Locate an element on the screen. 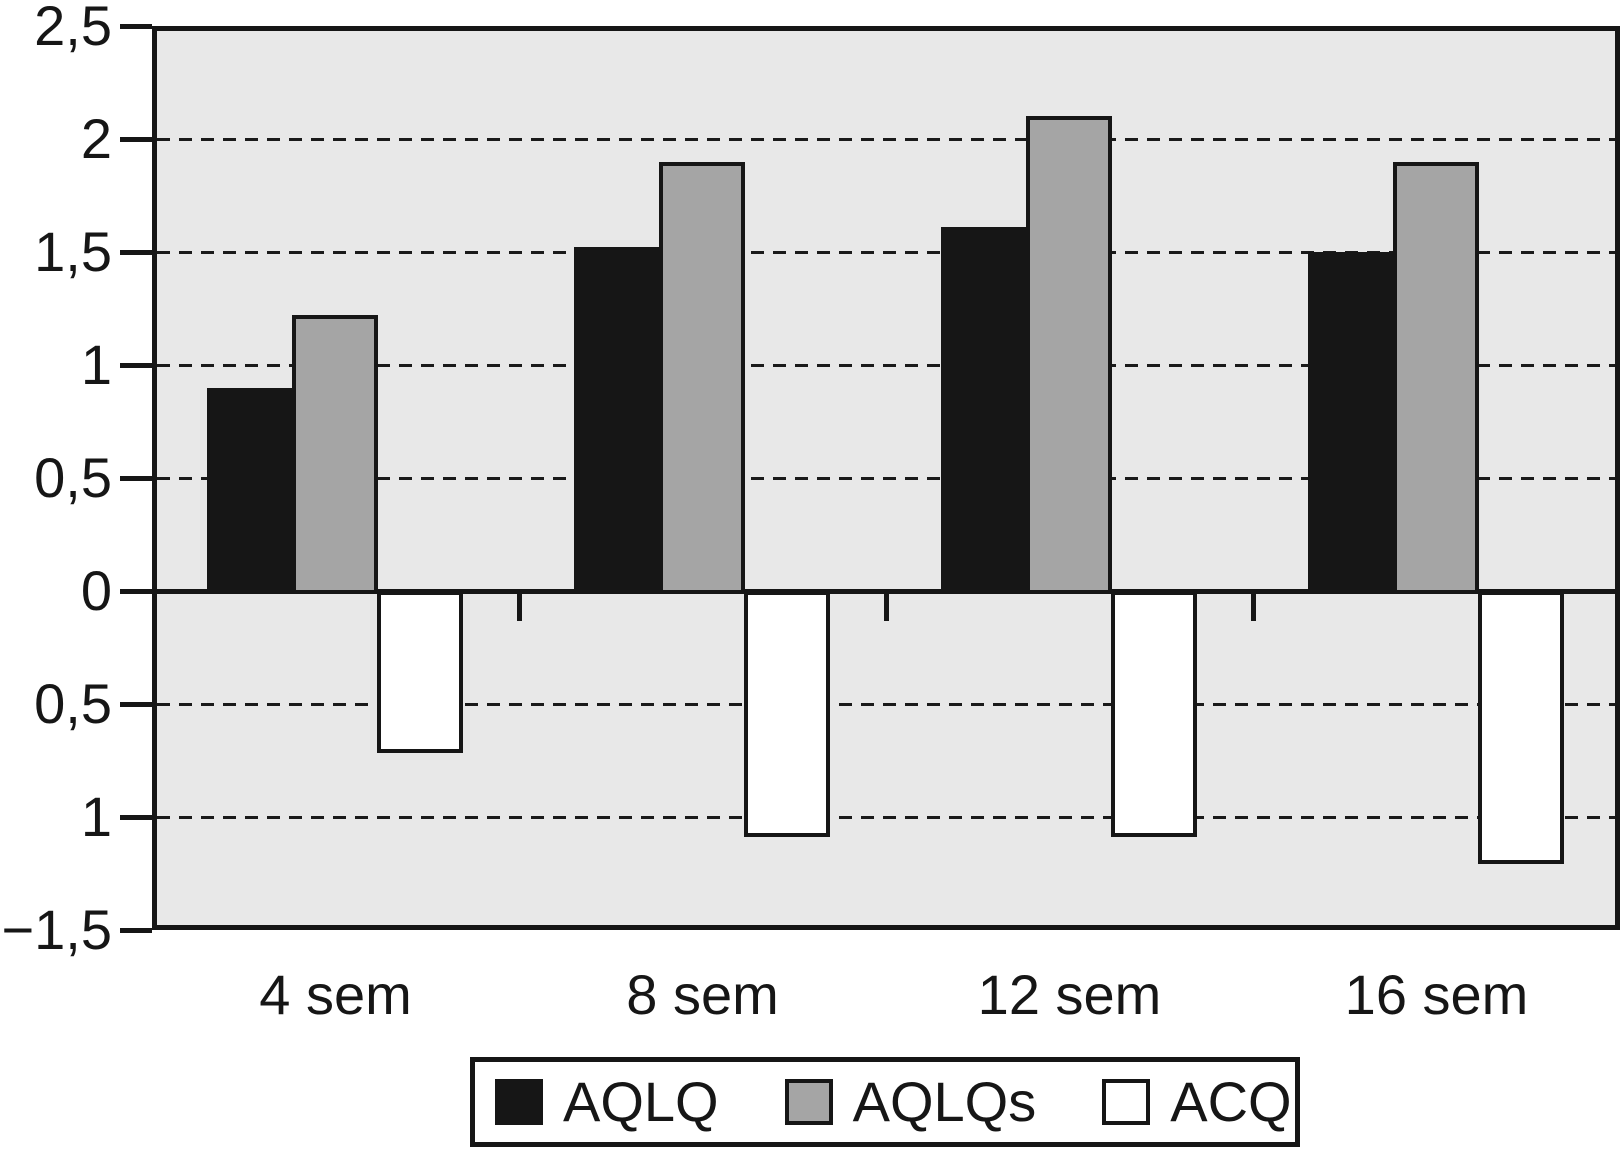 The width and height of the screenshot is (1624, 1150). y-tick-label: 0 is located at coordinates (96, 590).